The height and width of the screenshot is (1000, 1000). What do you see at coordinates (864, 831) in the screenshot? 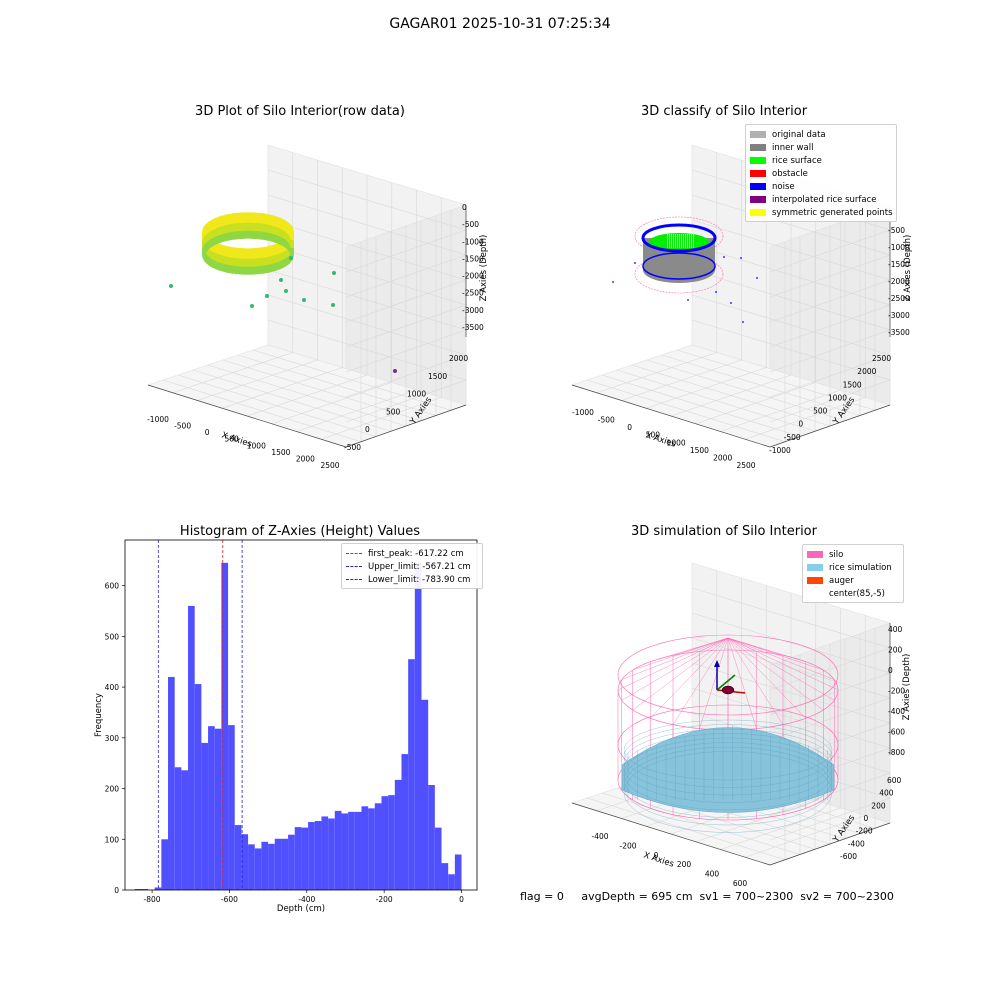
I see `y-tick: -200` at bounding box center [864, 831].